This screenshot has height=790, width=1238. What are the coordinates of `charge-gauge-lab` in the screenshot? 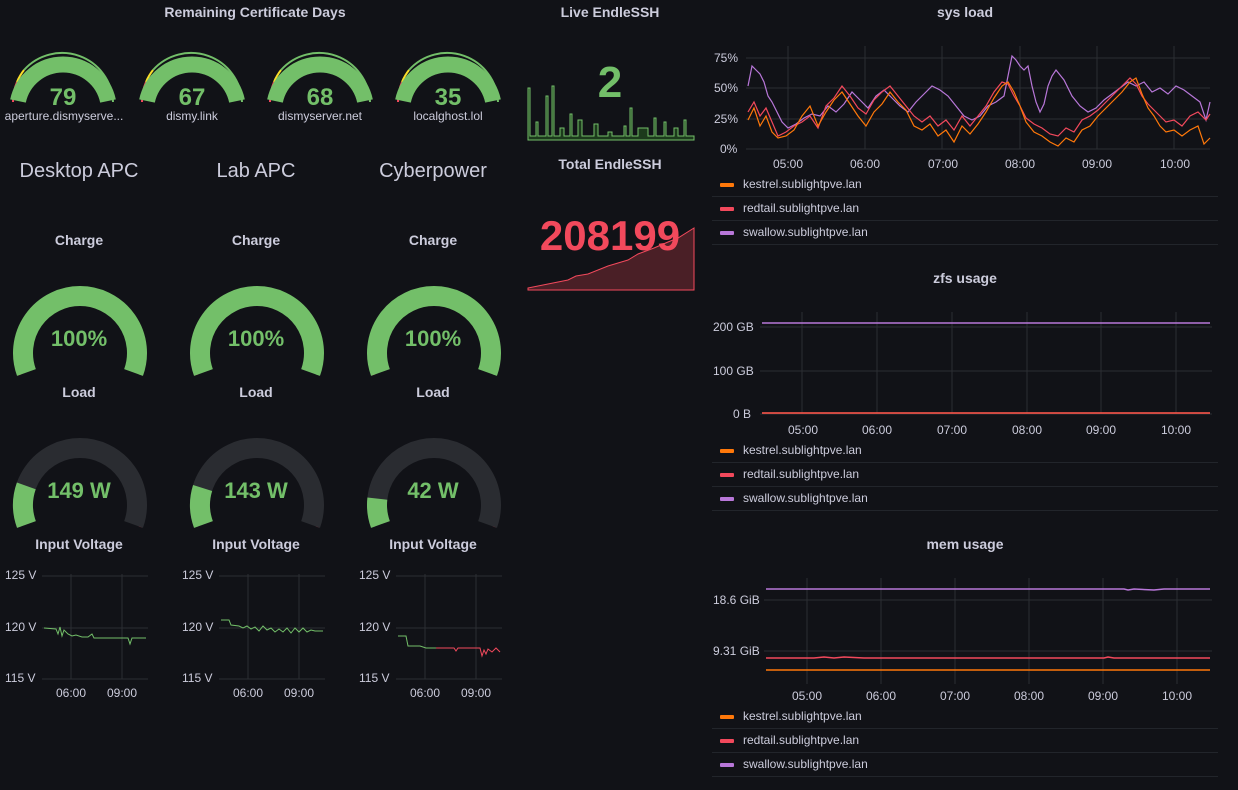 It's located at (257, 331).